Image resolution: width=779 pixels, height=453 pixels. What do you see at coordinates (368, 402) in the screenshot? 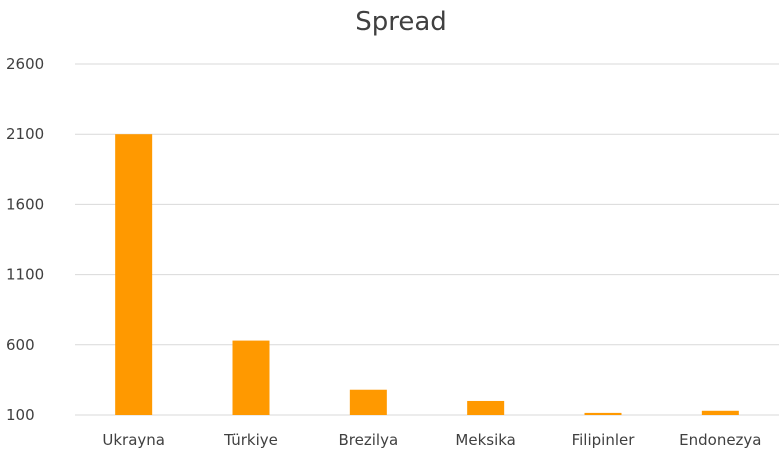
I see `bar-brezilya` at bounding box center [368, 402].